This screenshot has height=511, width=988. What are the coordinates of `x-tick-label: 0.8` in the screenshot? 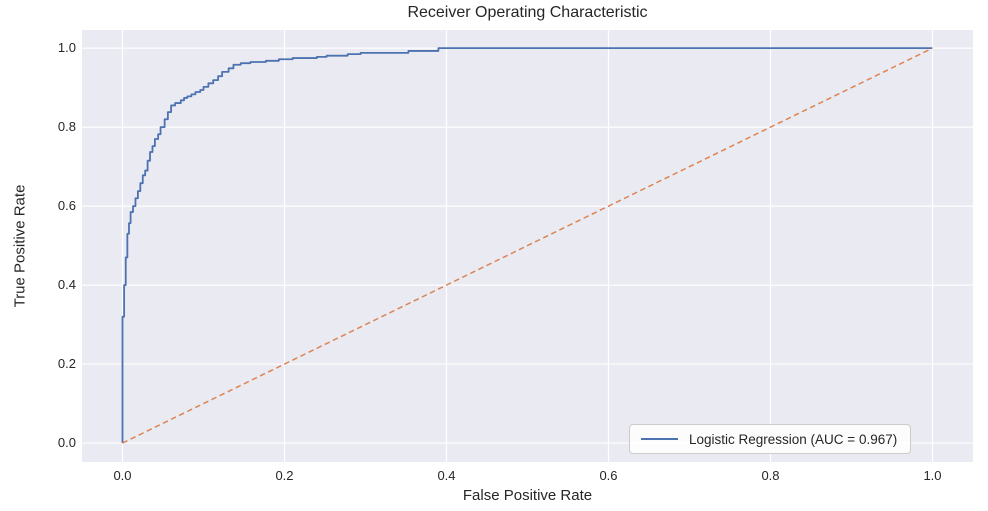 It's located at (770, 475).